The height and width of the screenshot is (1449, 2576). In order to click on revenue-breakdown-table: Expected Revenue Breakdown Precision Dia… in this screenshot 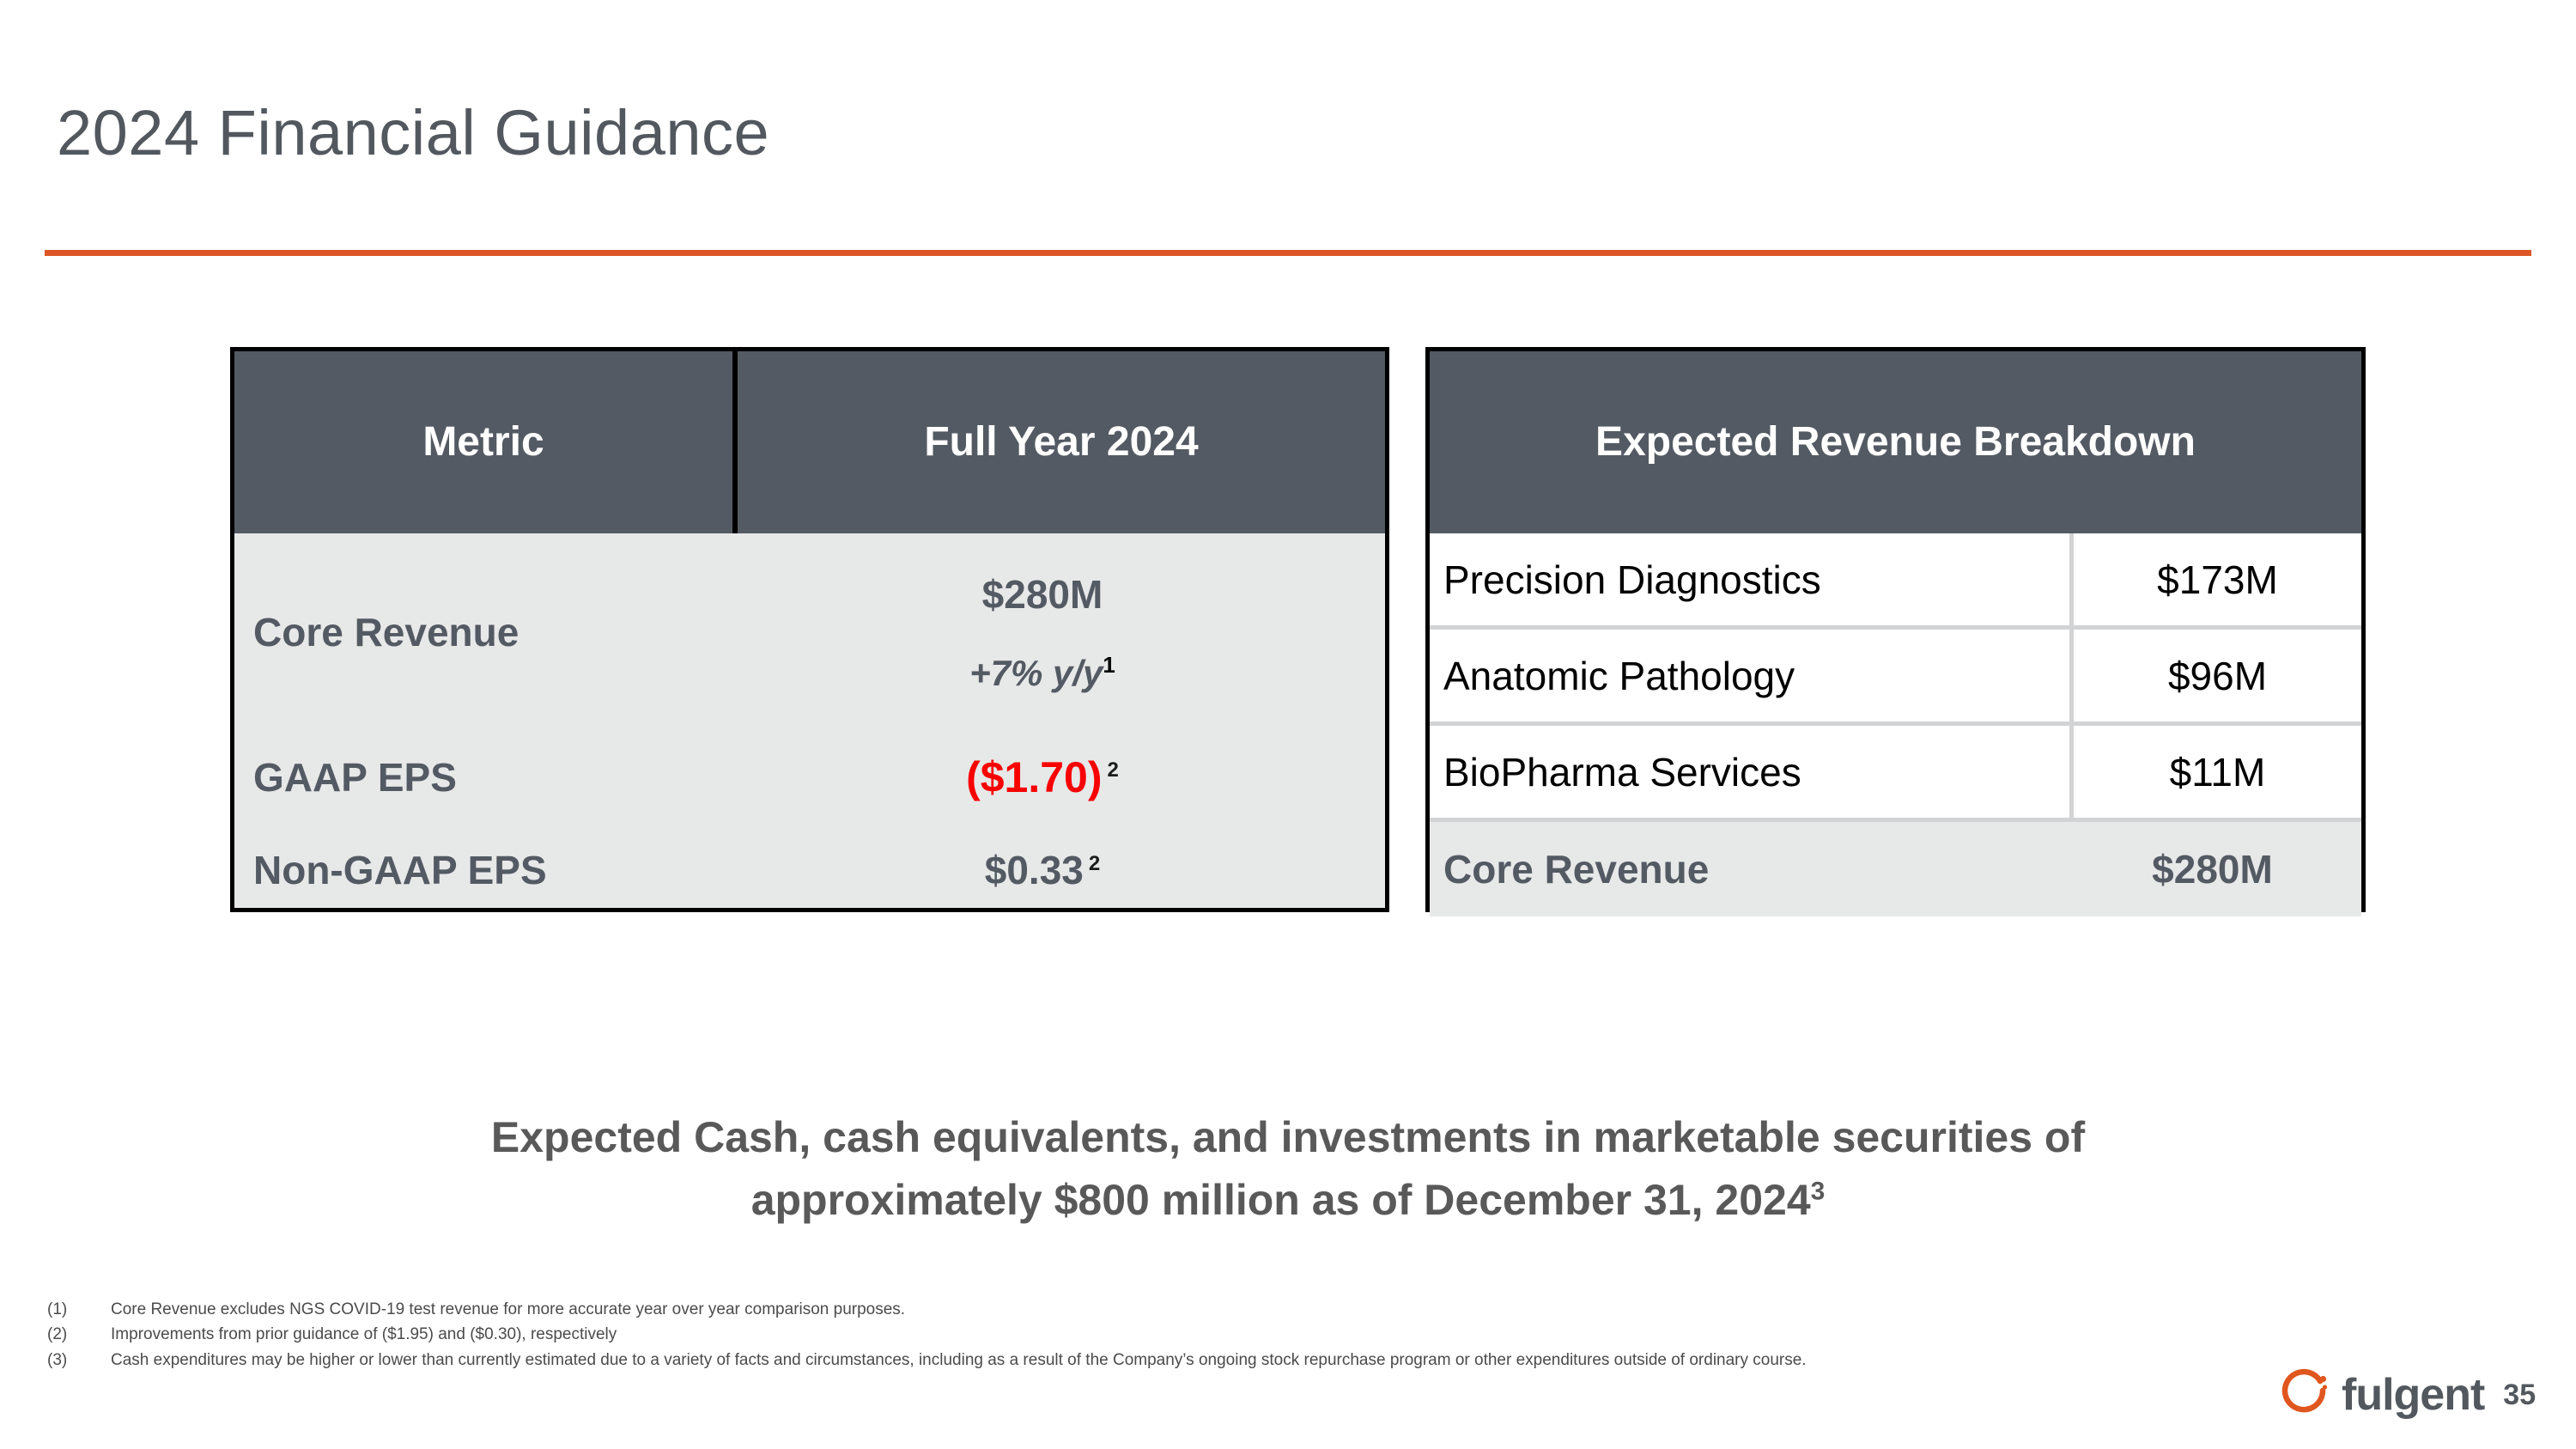, I will do `click(1895, 631)`.